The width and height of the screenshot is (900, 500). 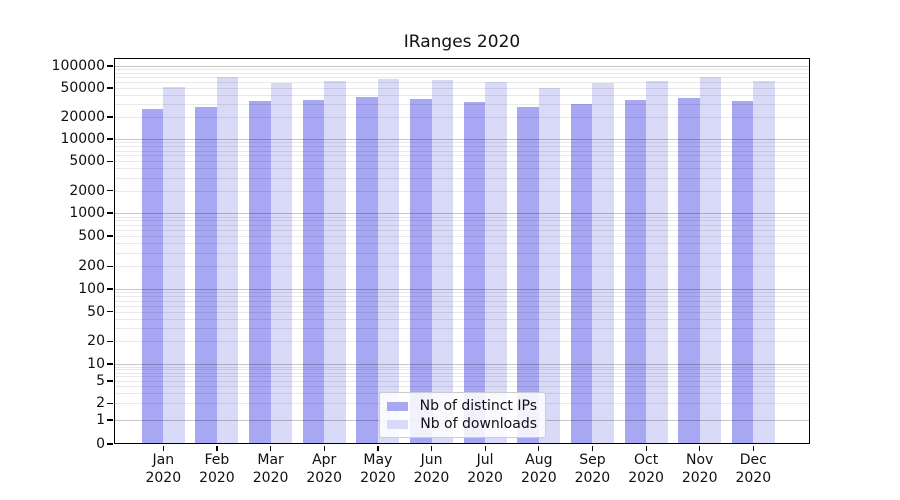 I want to click on y-tick-label: 1, so click(x=100, y=420).